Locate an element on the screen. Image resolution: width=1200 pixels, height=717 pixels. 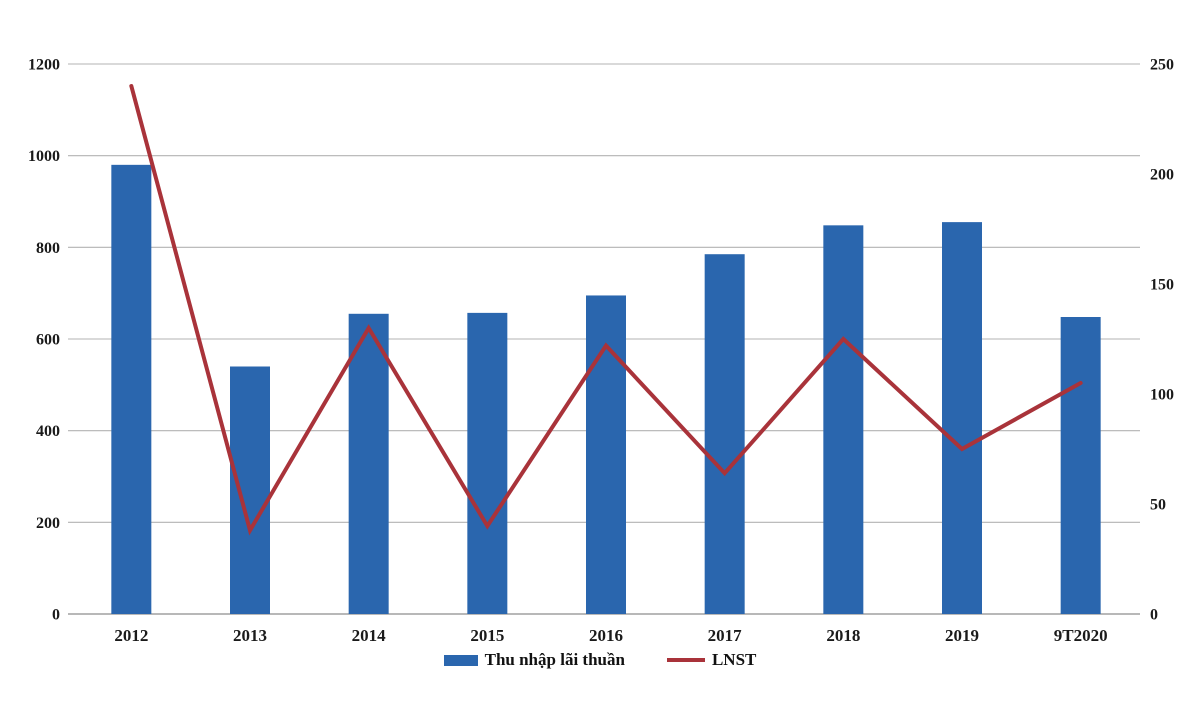
bar-2014 is located at coordinates (368, 463).